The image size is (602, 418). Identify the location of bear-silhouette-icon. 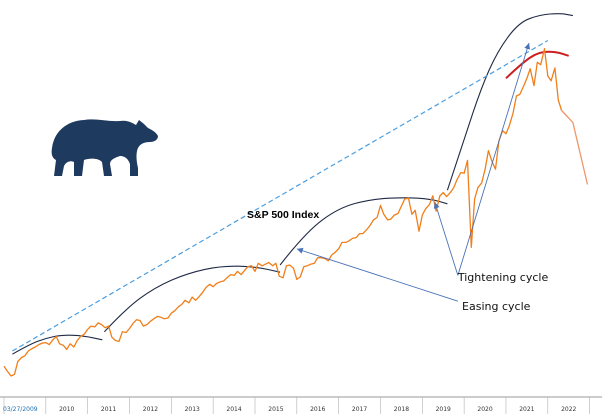
(104, 147).